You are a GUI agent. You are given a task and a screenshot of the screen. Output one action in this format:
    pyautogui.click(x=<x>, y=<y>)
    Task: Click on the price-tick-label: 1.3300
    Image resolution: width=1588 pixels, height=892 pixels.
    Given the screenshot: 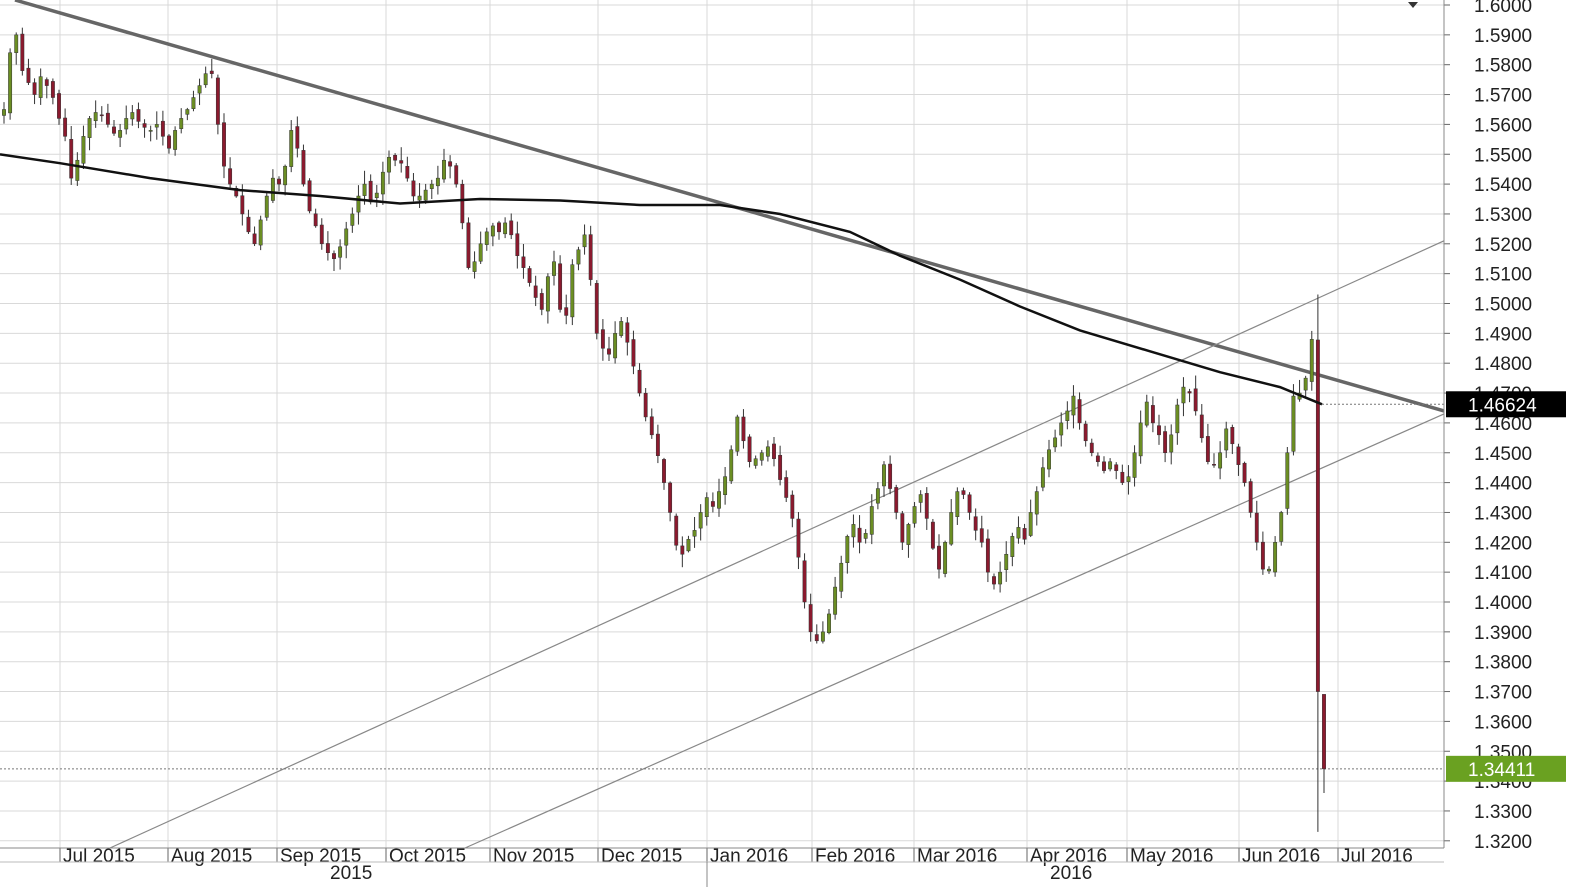 What is the action you would take?
    pyautogui.click(x=1503, y=812)
    